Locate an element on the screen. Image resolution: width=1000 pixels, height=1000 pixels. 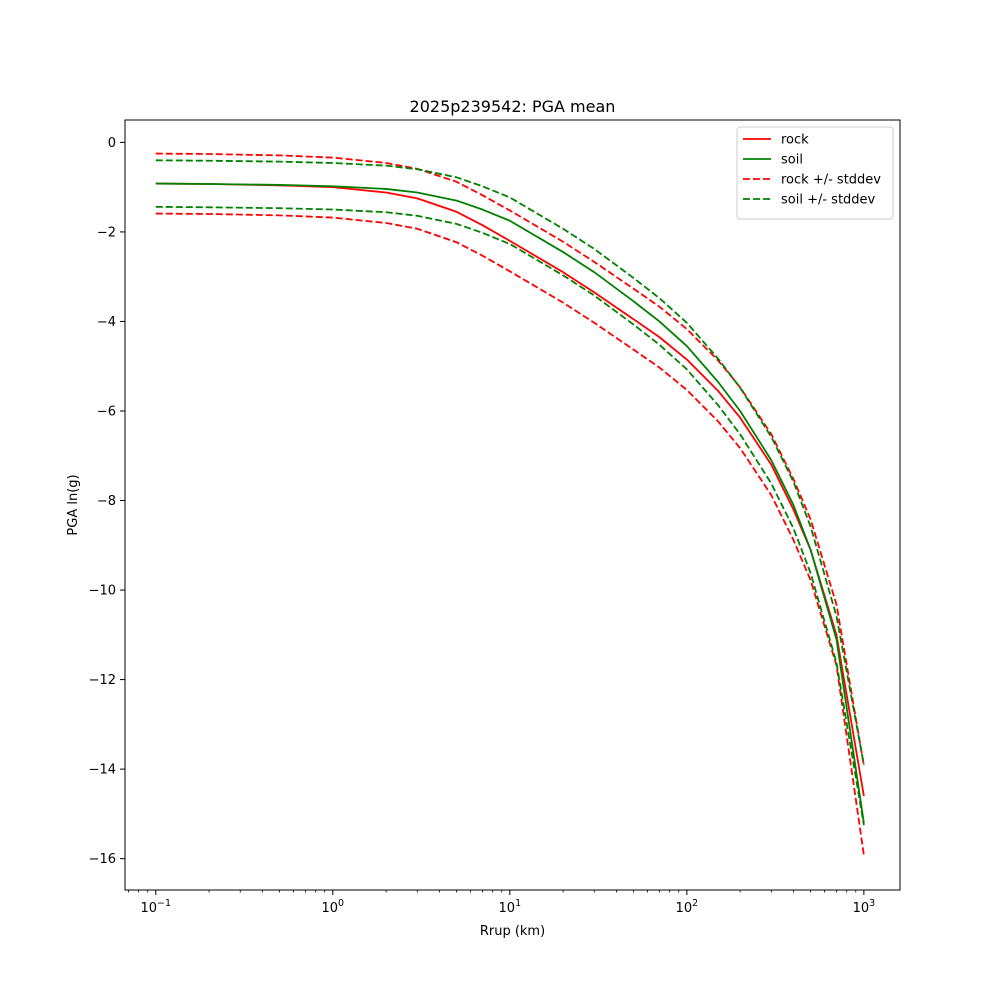
x-tick-label: 10² is located at coordinates (687, 907).